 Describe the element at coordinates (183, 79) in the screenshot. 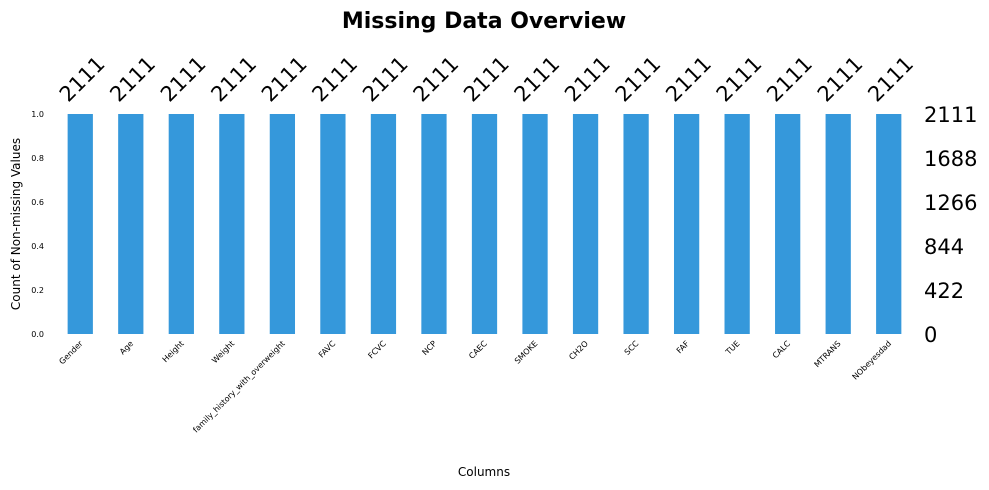

I see `top-label-Height: 2111` at that location.